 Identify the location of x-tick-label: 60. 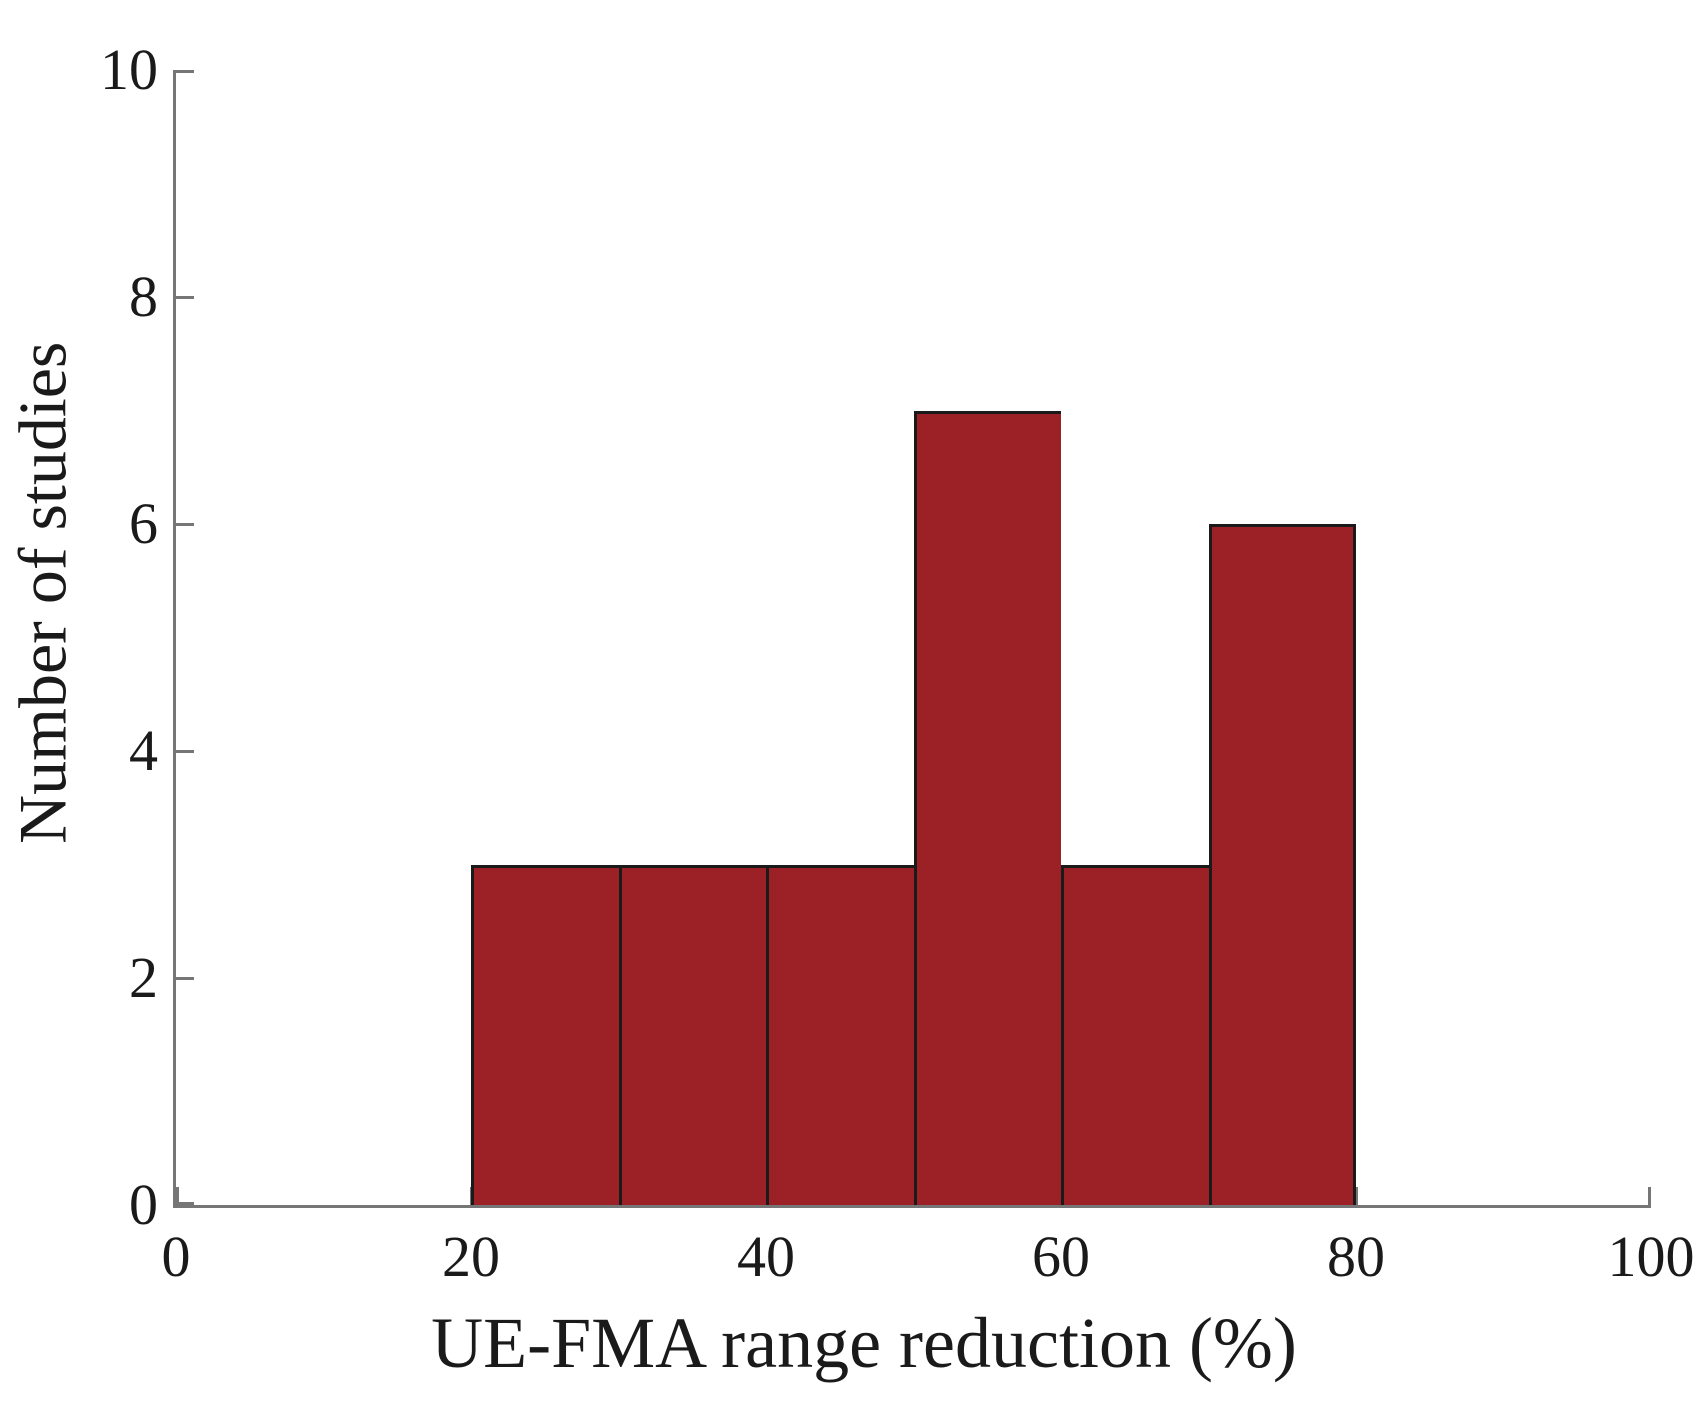
(1061, 1256).